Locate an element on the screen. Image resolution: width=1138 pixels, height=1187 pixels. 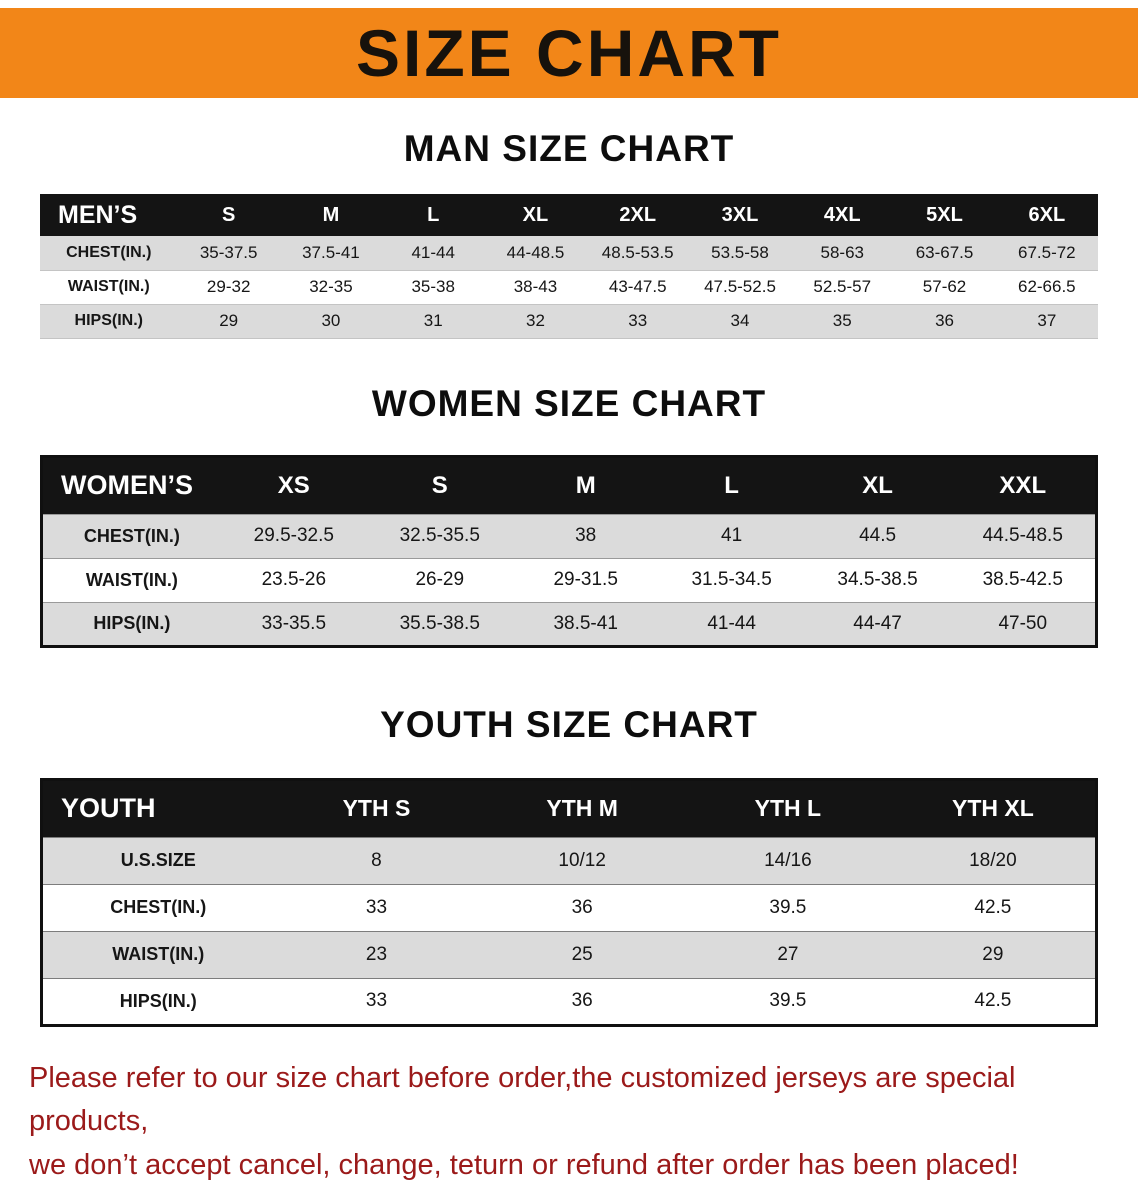
men-section-title: MAN SIZE CHART is located at coordinates (569, 149).